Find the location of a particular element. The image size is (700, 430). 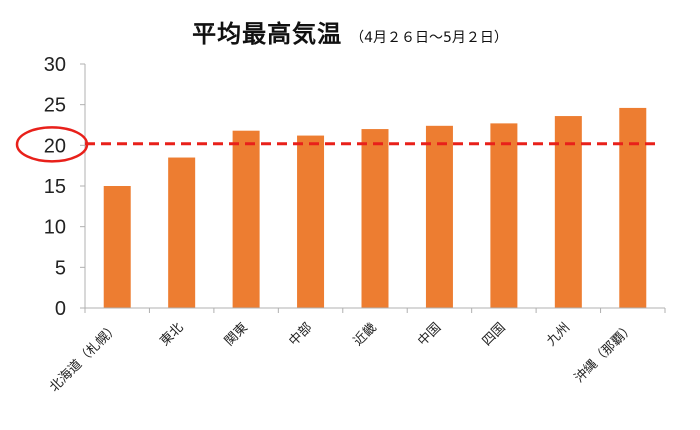

chart-title-subtitle: （4月２６日～5月２日） is located at coordinates (429, 38).